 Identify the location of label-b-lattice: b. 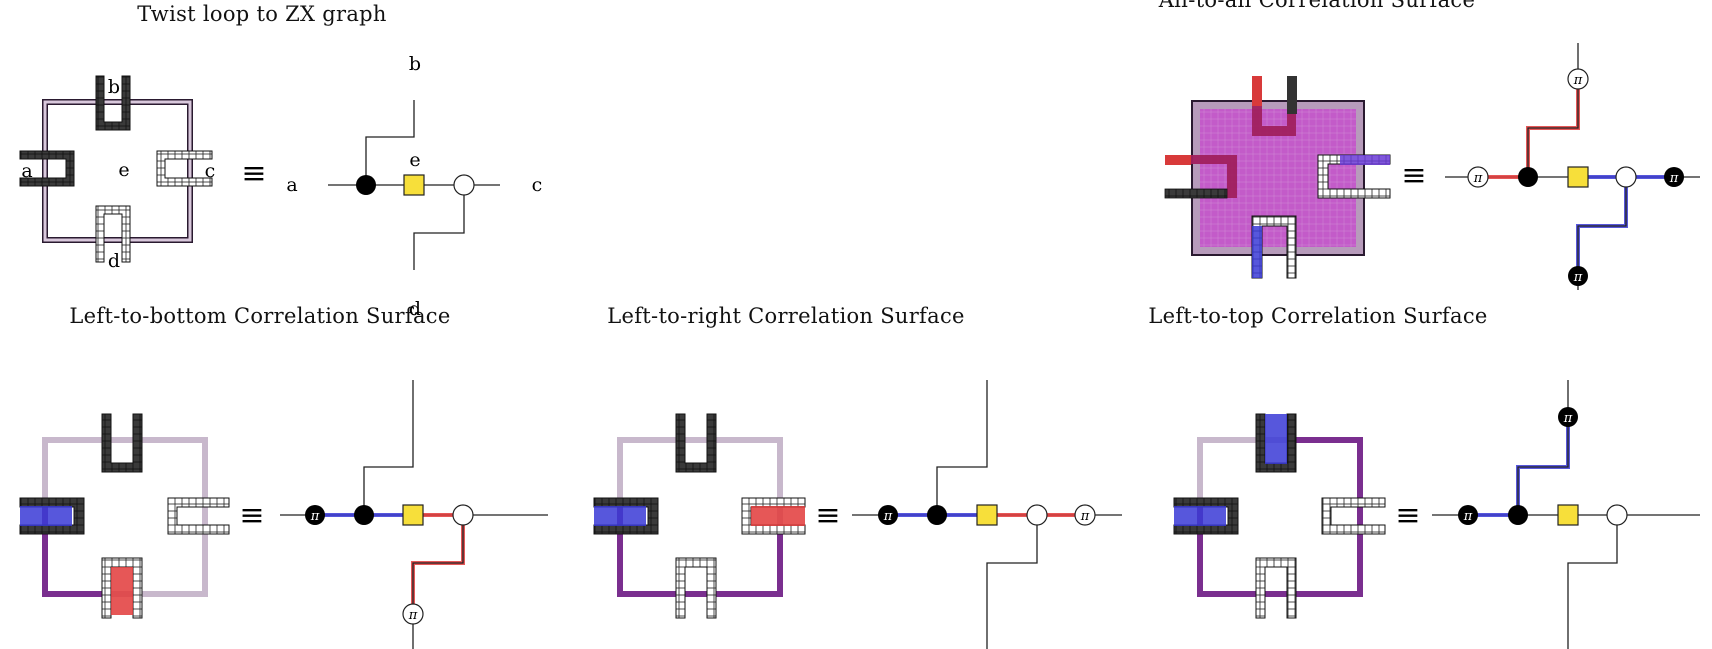
(114, 87).